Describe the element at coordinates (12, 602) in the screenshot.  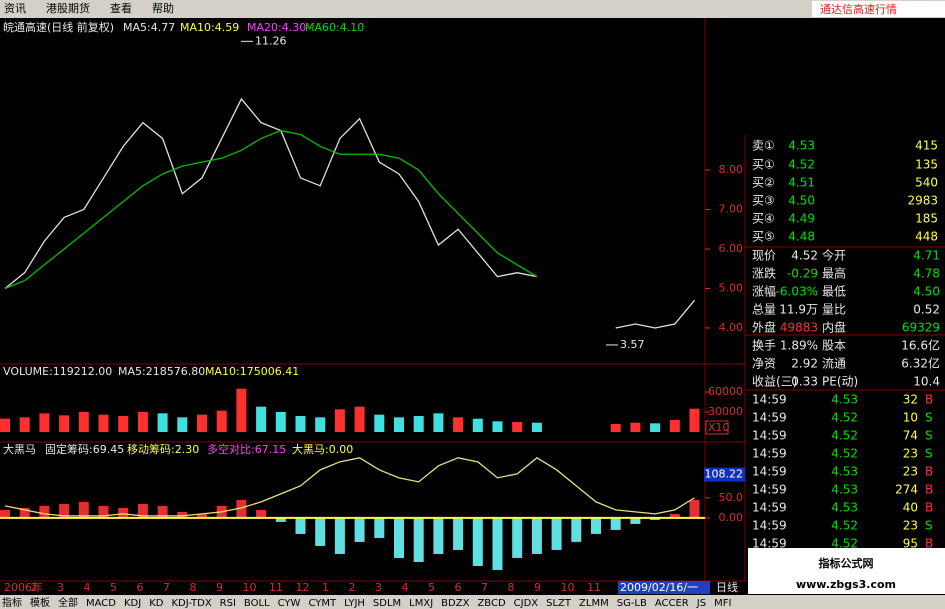
I see `tab: 指标` at that location.